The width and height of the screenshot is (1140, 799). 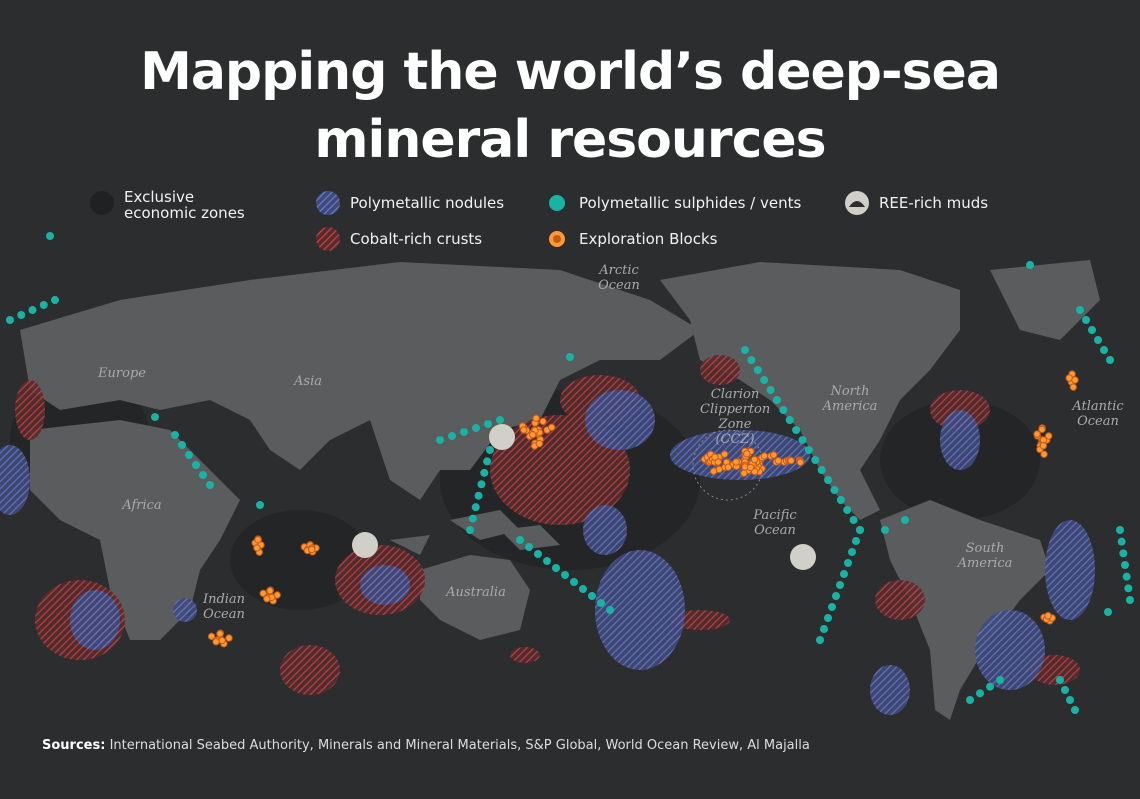 I want to click on map-label: Europe, so click(x=122, y=373).